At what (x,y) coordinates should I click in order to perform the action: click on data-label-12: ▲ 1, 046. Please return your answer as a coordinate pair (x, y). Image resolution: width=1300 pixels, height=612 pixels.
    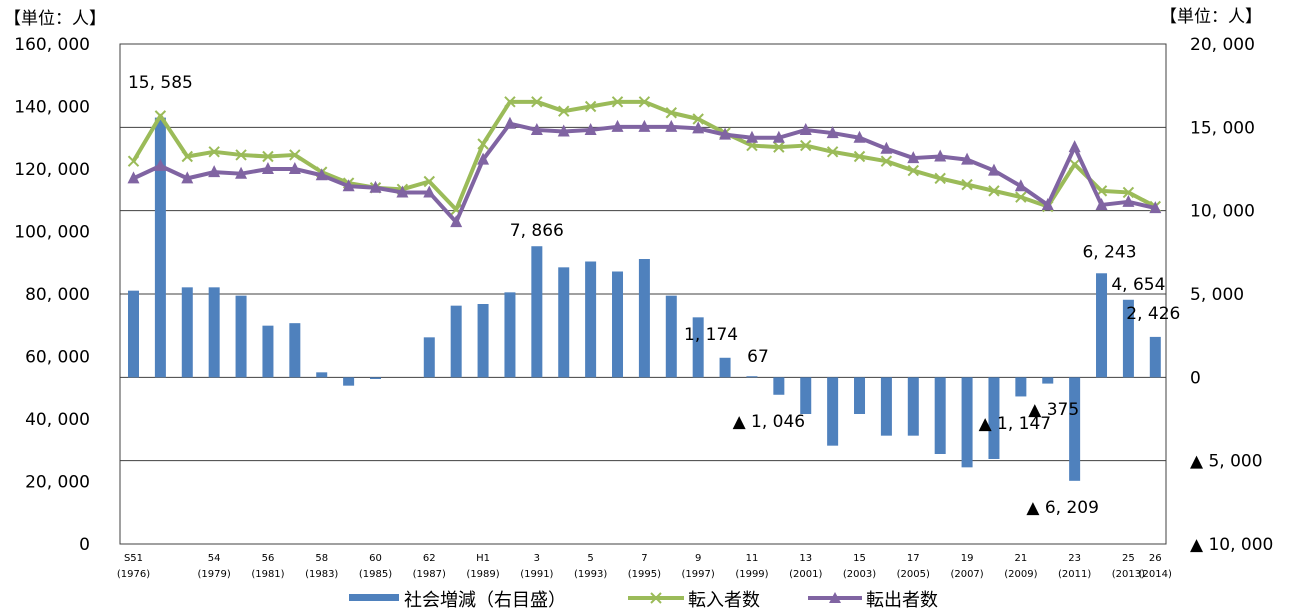
    Looking at the image, I should click on (769, 422).